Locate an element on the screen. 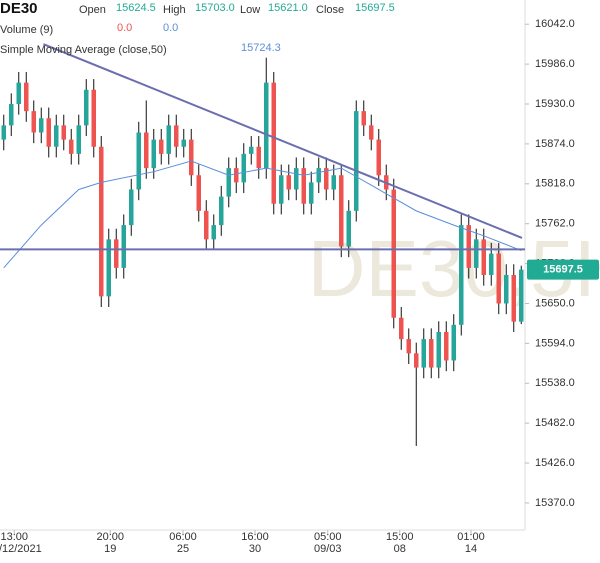  x-tick-label: 15:00 is located at coordinates (400, 537).